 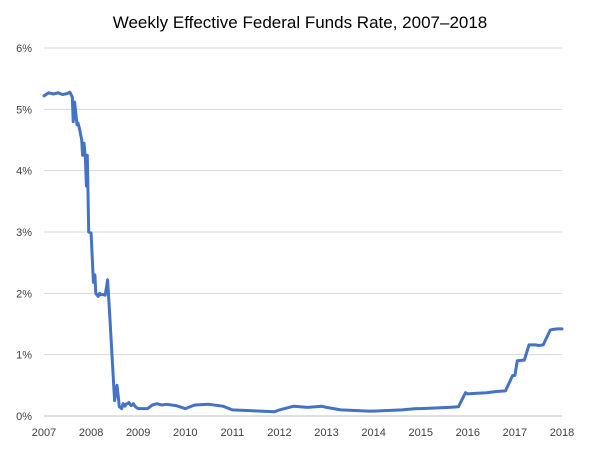 I want to click on x-tick-label: 2011, so click(x=233, y=433).